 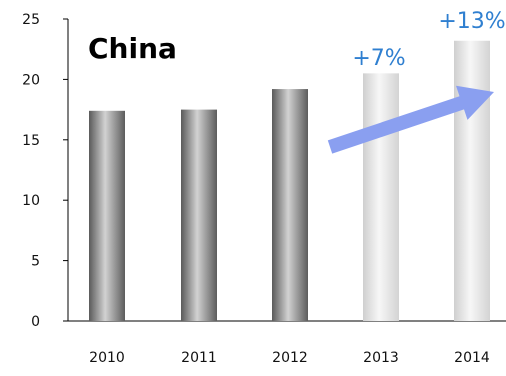 I want to click on y-tick-label: 0, so click(x=35, y=322).